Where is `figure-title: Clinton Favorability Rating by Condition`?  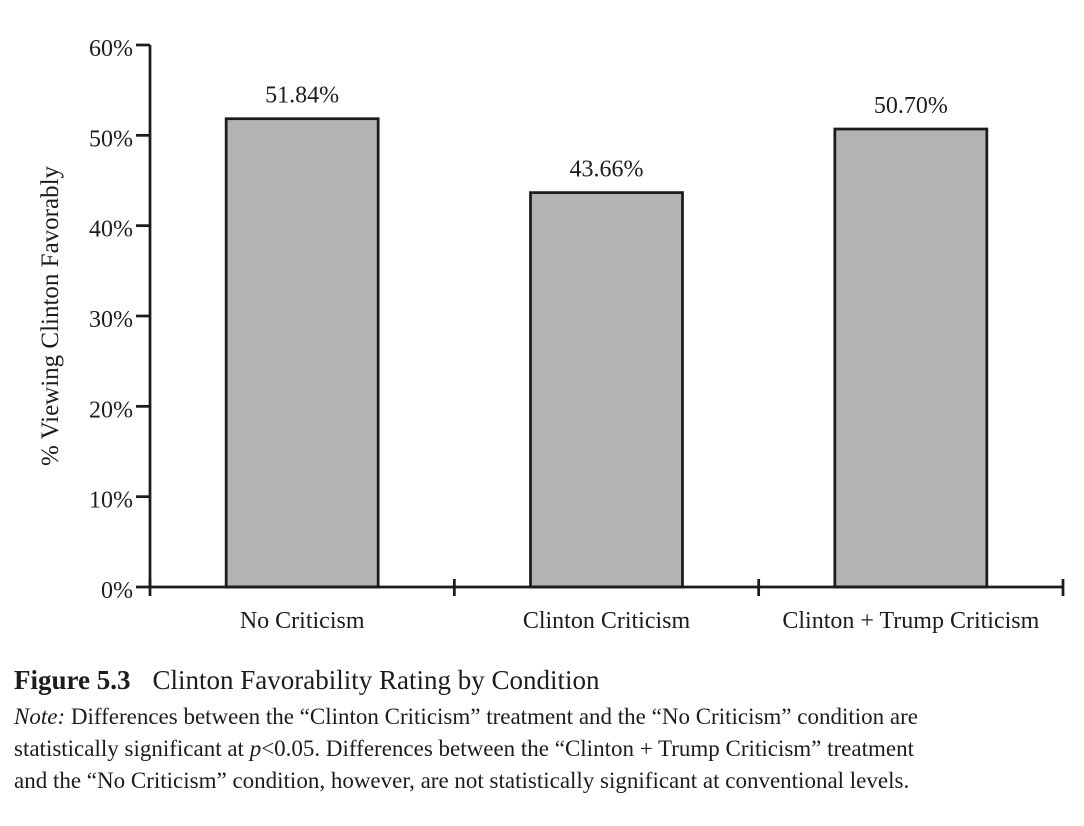
figure-title: Clinton Favorability Rating by Condition is located at coordinates (376, 680).